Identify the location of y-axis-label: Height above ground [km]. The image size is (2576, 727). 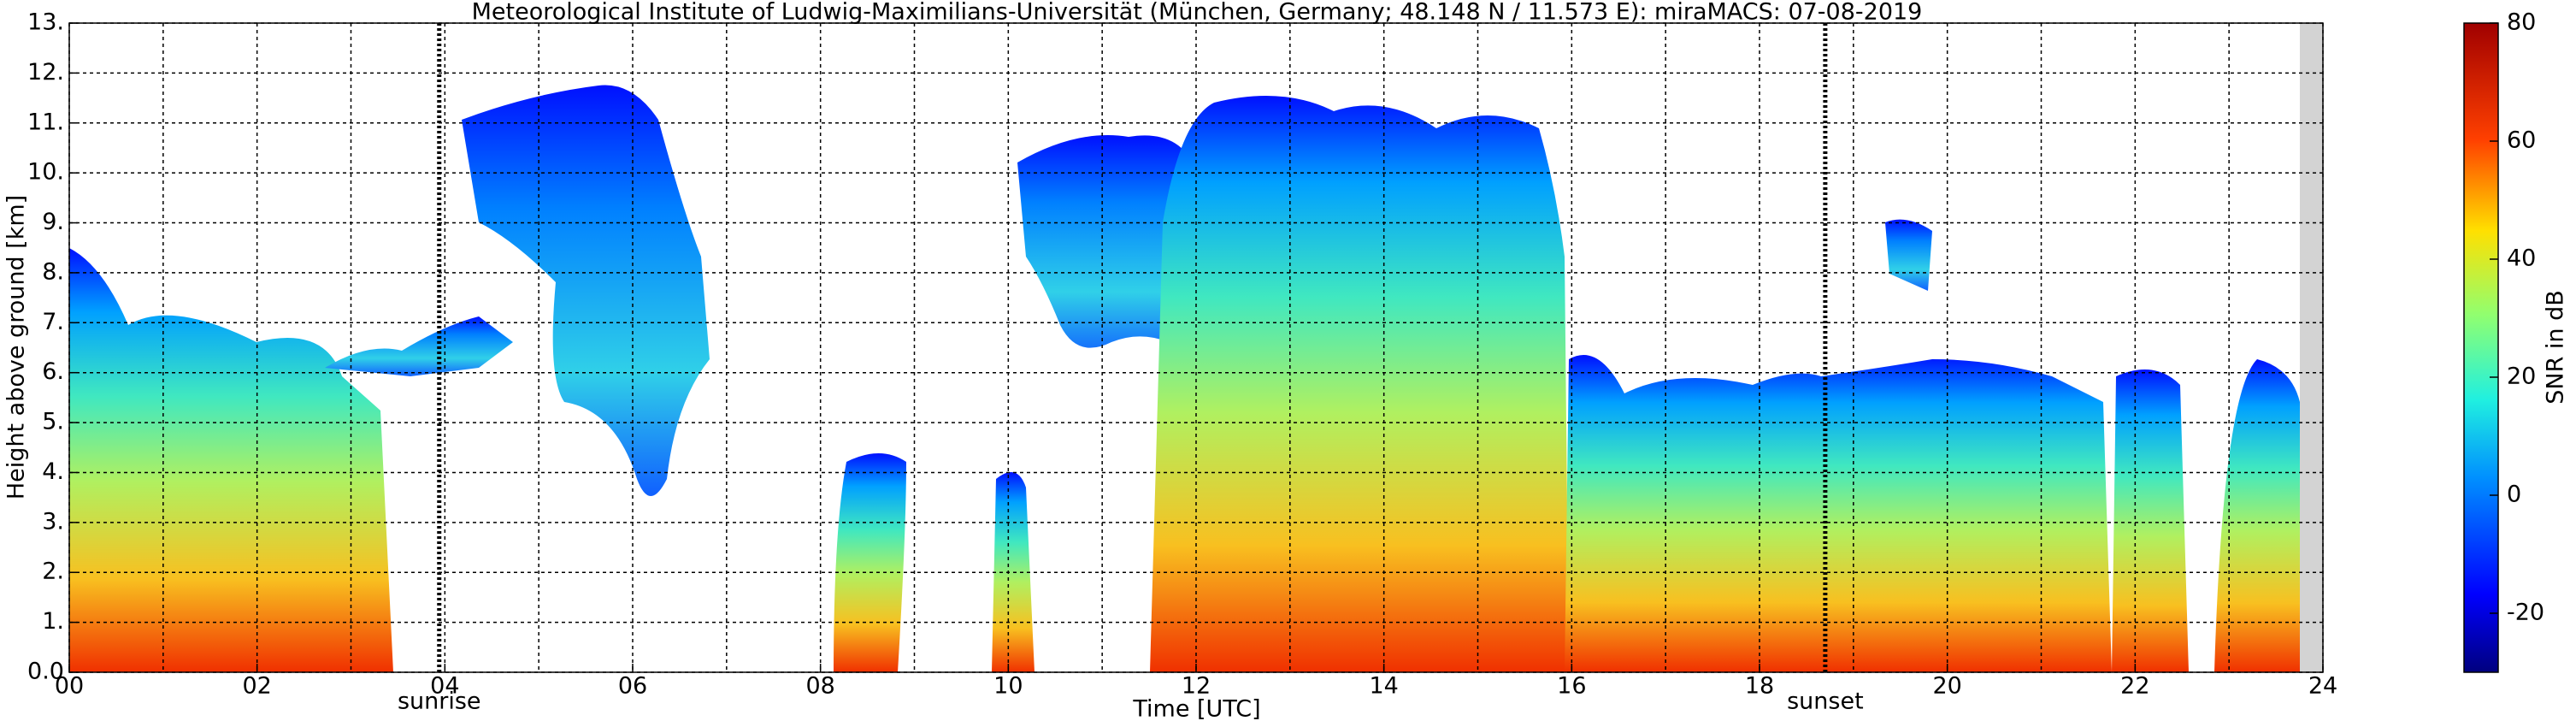
(16, 347).